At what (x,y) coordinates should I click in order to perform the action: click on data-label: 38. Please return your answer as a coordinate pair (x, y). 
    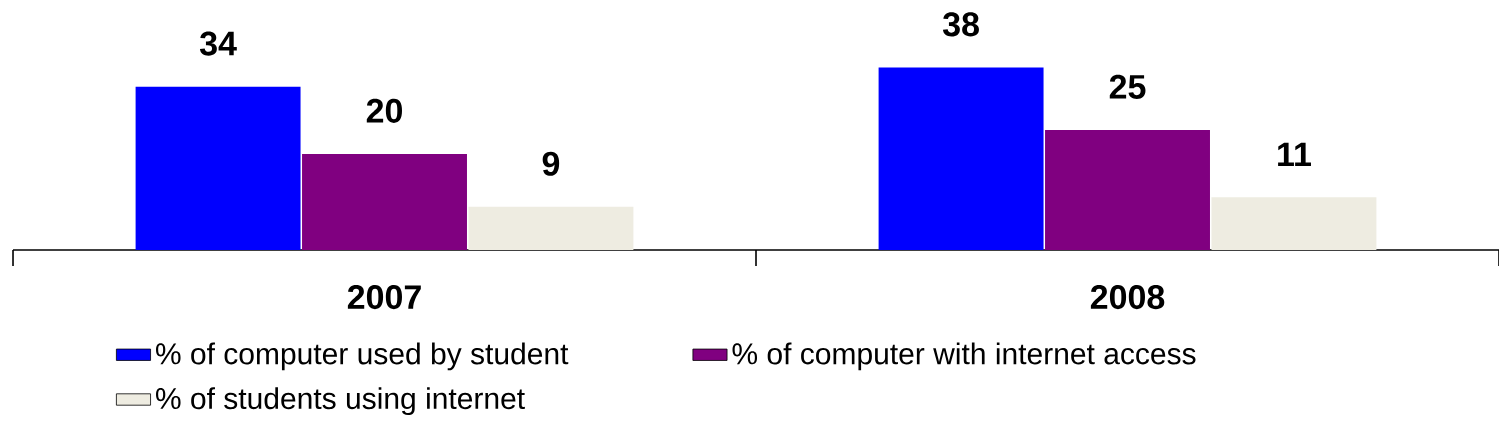
    Looking at the image, I should click on (960, 24).